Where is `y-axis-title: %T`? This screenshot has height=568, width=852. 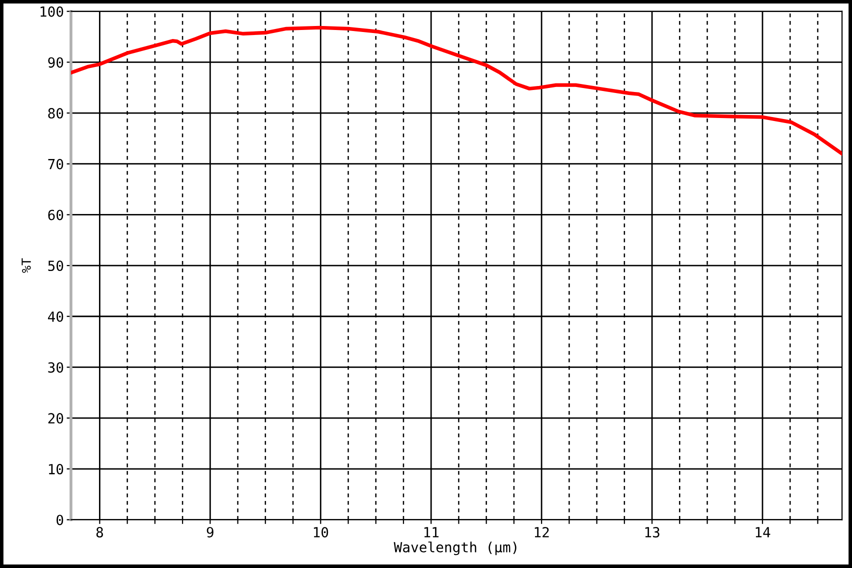 y-axis-title: %T is located at coordinates (26, 265).